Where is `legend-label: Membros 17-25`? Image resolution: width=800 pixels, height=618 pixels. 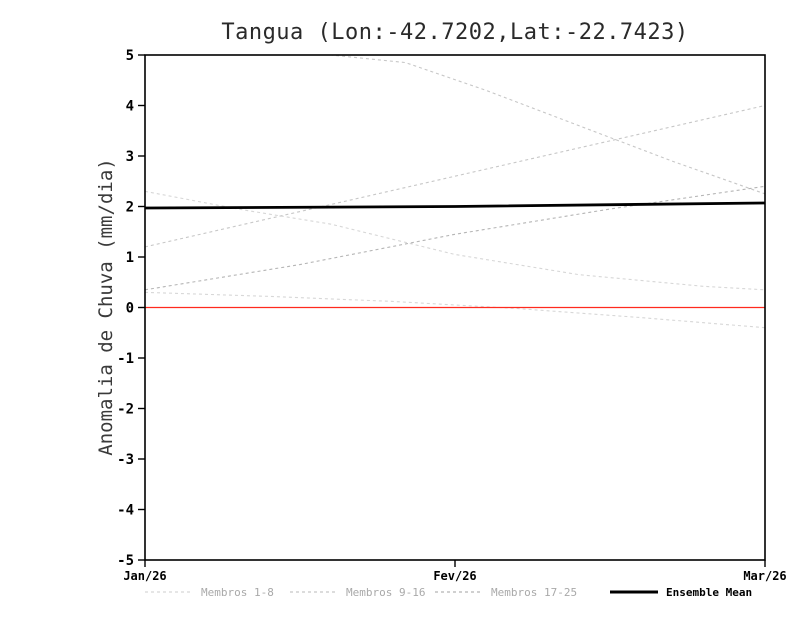
legend-label: Membros 17-25 is located at coordinates (534, 592).